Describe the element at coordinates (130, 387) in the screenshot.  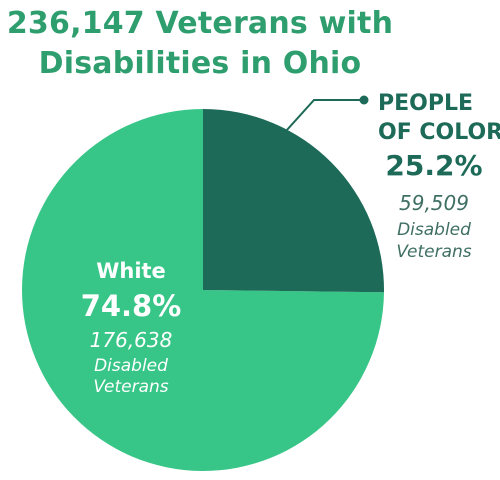
I see `white-desc-line2: Veterans` at that location.